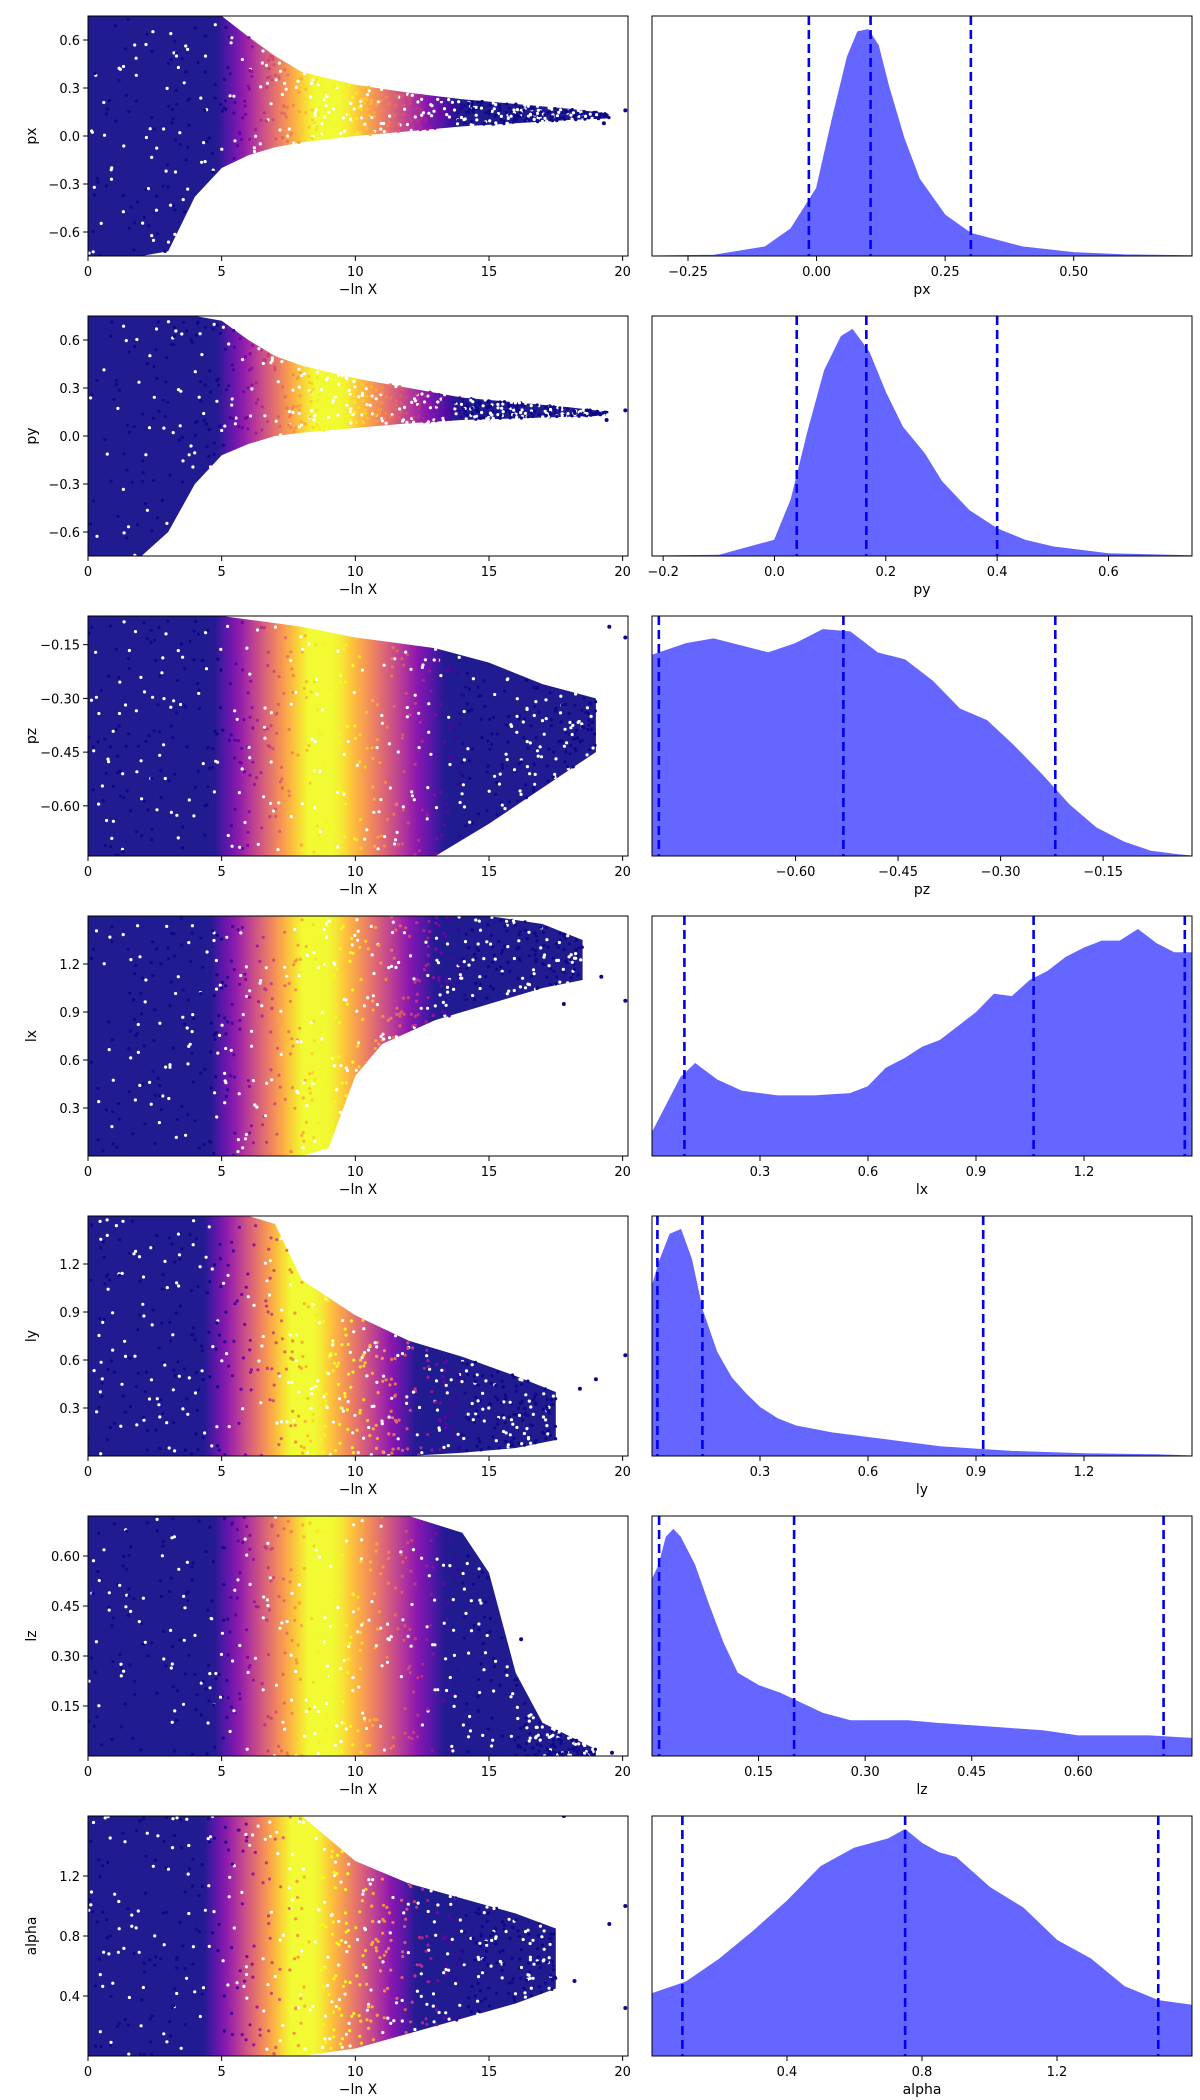  Describe the element at coordinates (222, 872) in the screenshot. I see `xtick-label: 5` at that location.